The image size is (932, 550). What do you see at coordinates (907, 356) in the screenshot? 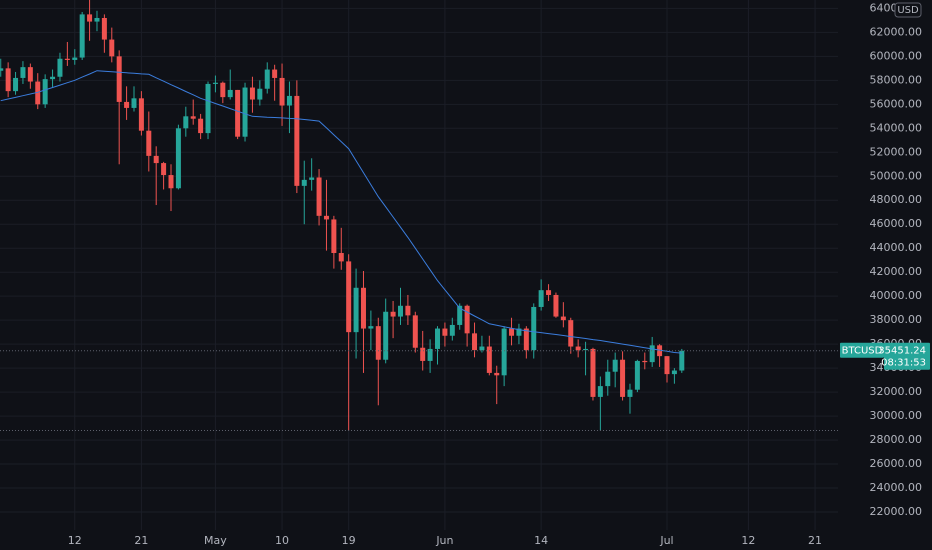
I see `price-badge` at bounding box center [907, 356].